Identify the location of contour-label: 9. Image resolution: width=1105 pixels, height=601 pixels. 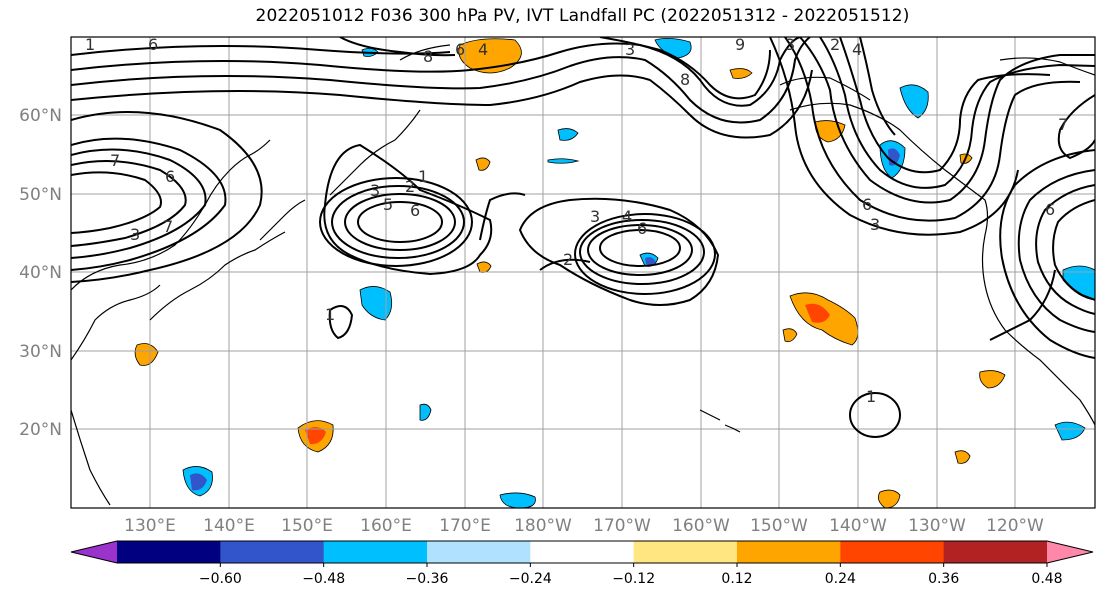
(740, 44).